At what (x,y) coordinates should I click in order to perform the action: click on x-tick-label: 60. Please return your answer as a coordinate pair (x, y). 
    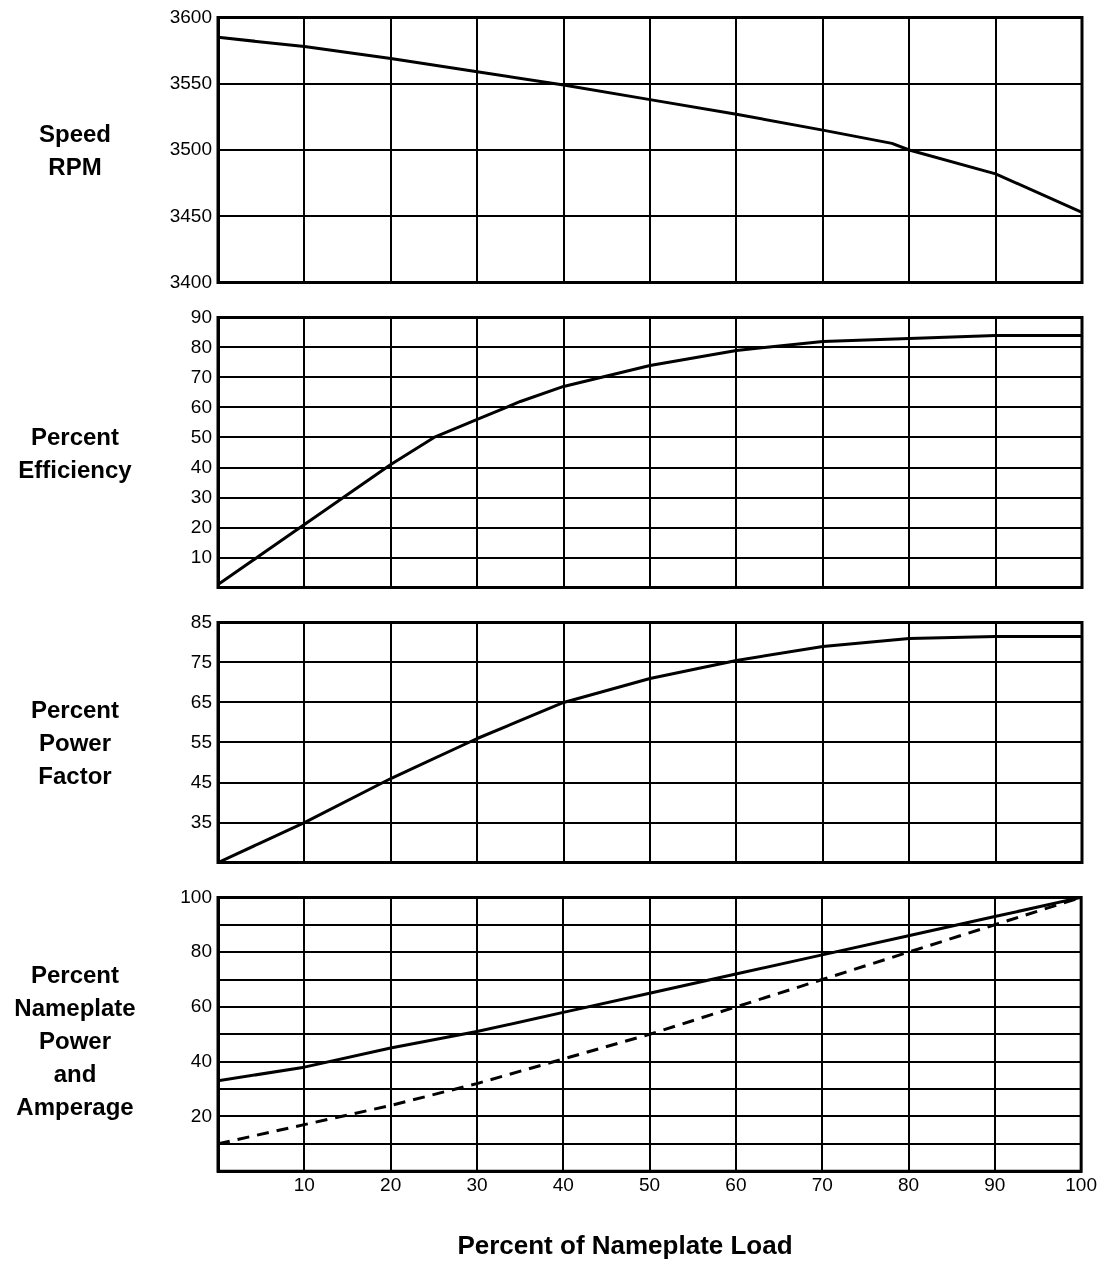
    Looking at the image, I should click on (736, 1184).